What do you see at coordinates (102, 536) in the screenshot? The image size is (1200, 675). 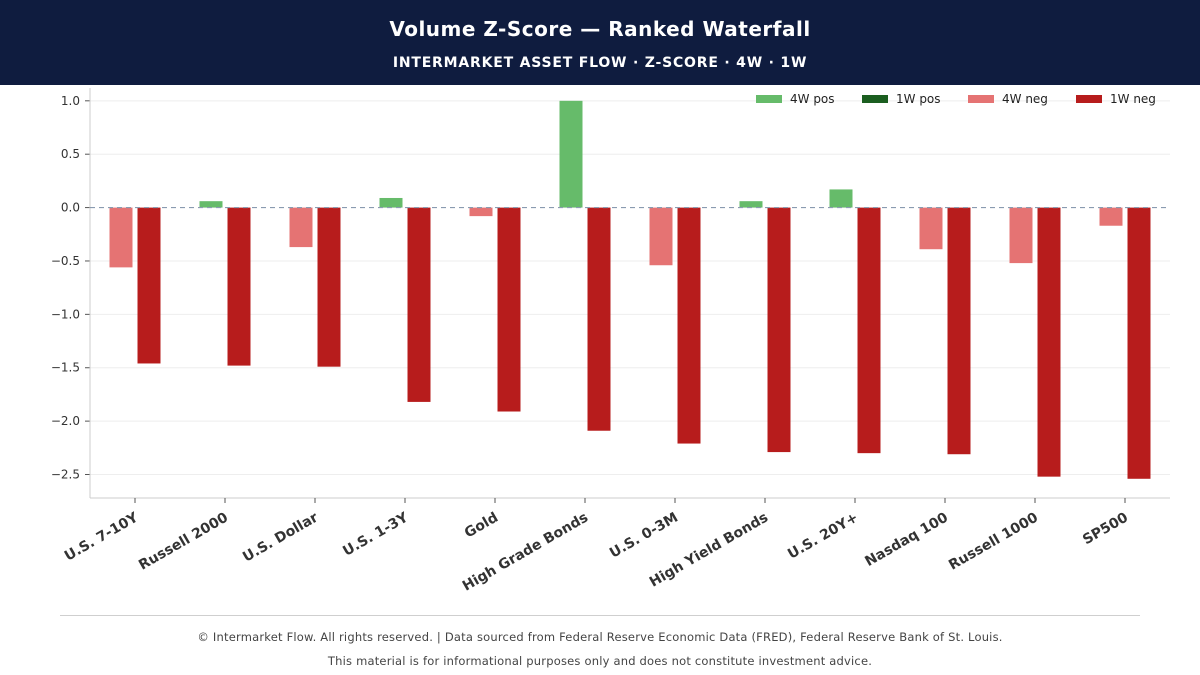 I see `x-tick-label: U.S. 7-10Y` at bounding box center [102, 536].